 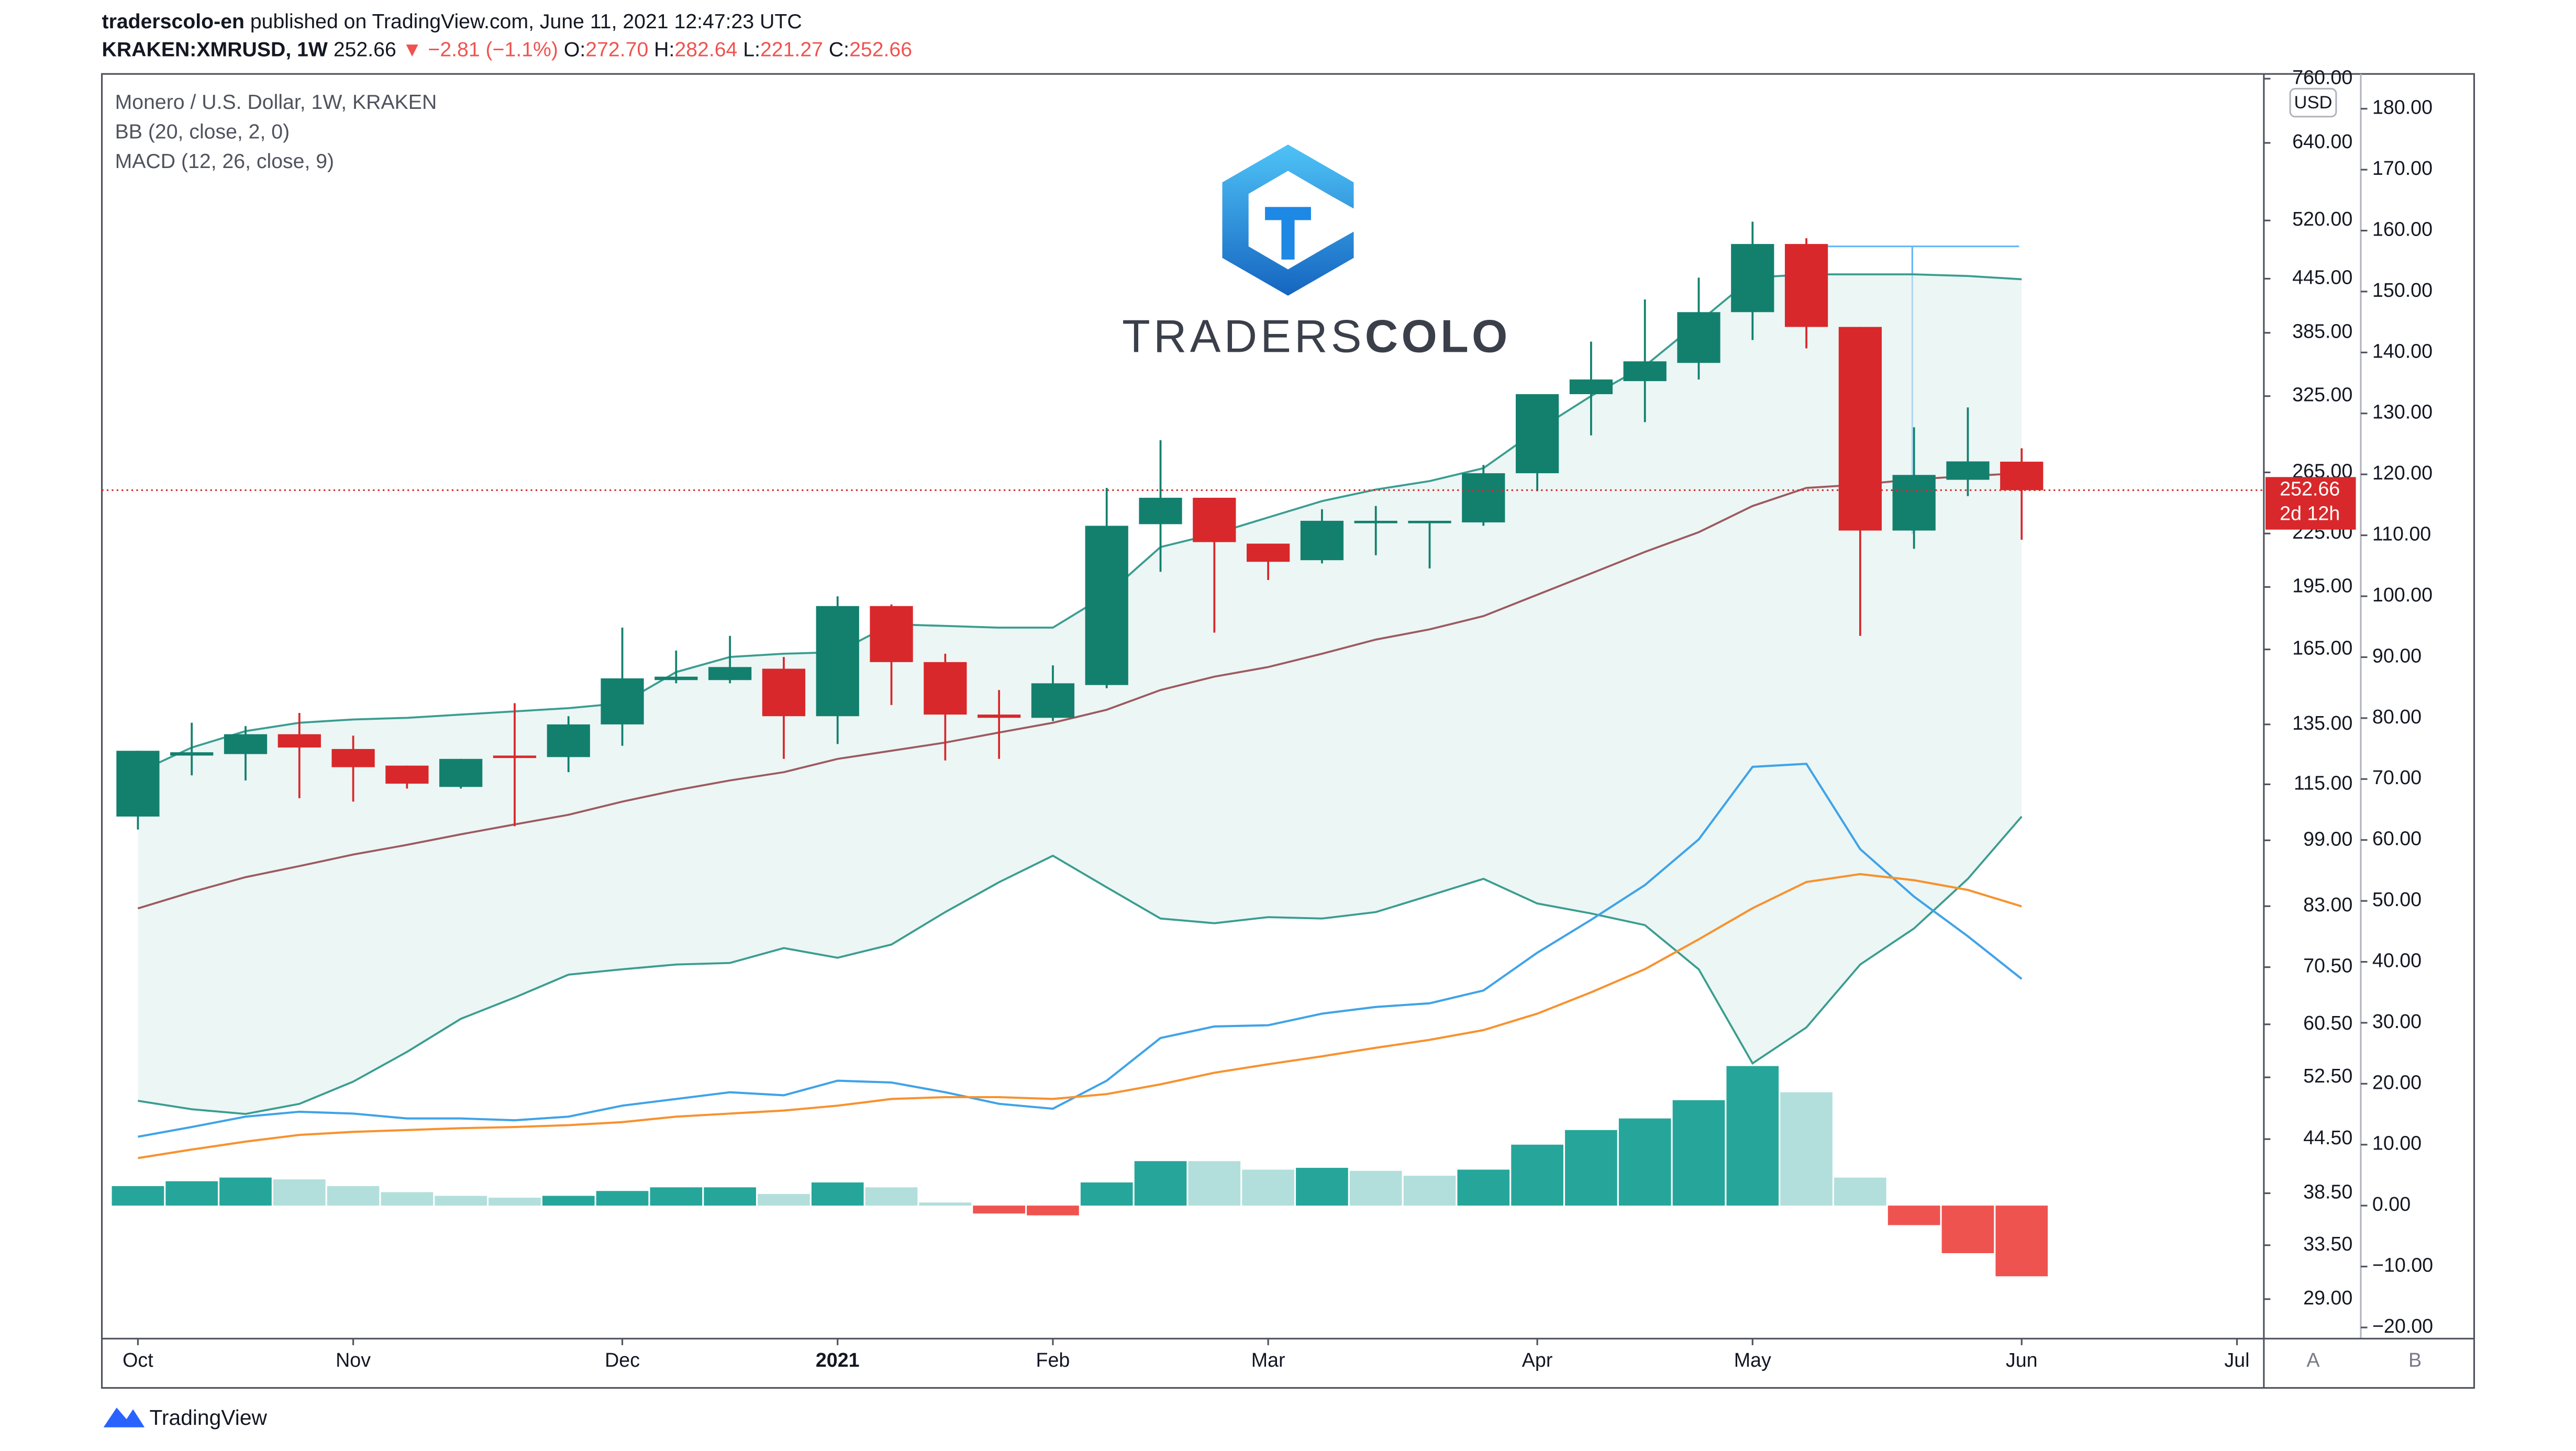 I want to click on y-tick-label: 760.00, so click(x=2322, y=77).